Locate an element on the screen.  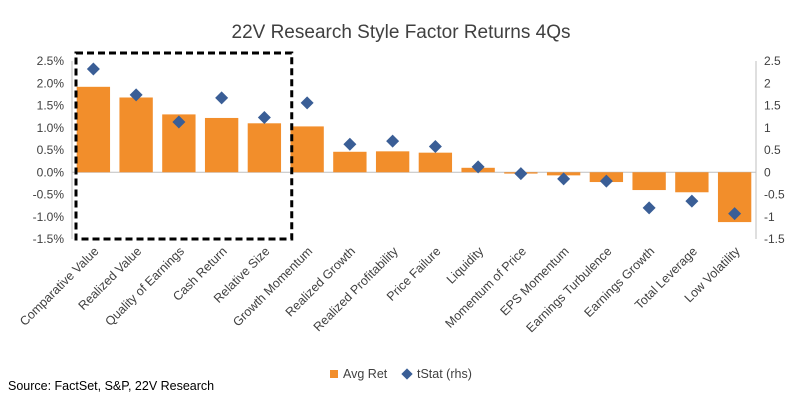
left-tick-label: 2.5% is located at coordinates (51, 61).